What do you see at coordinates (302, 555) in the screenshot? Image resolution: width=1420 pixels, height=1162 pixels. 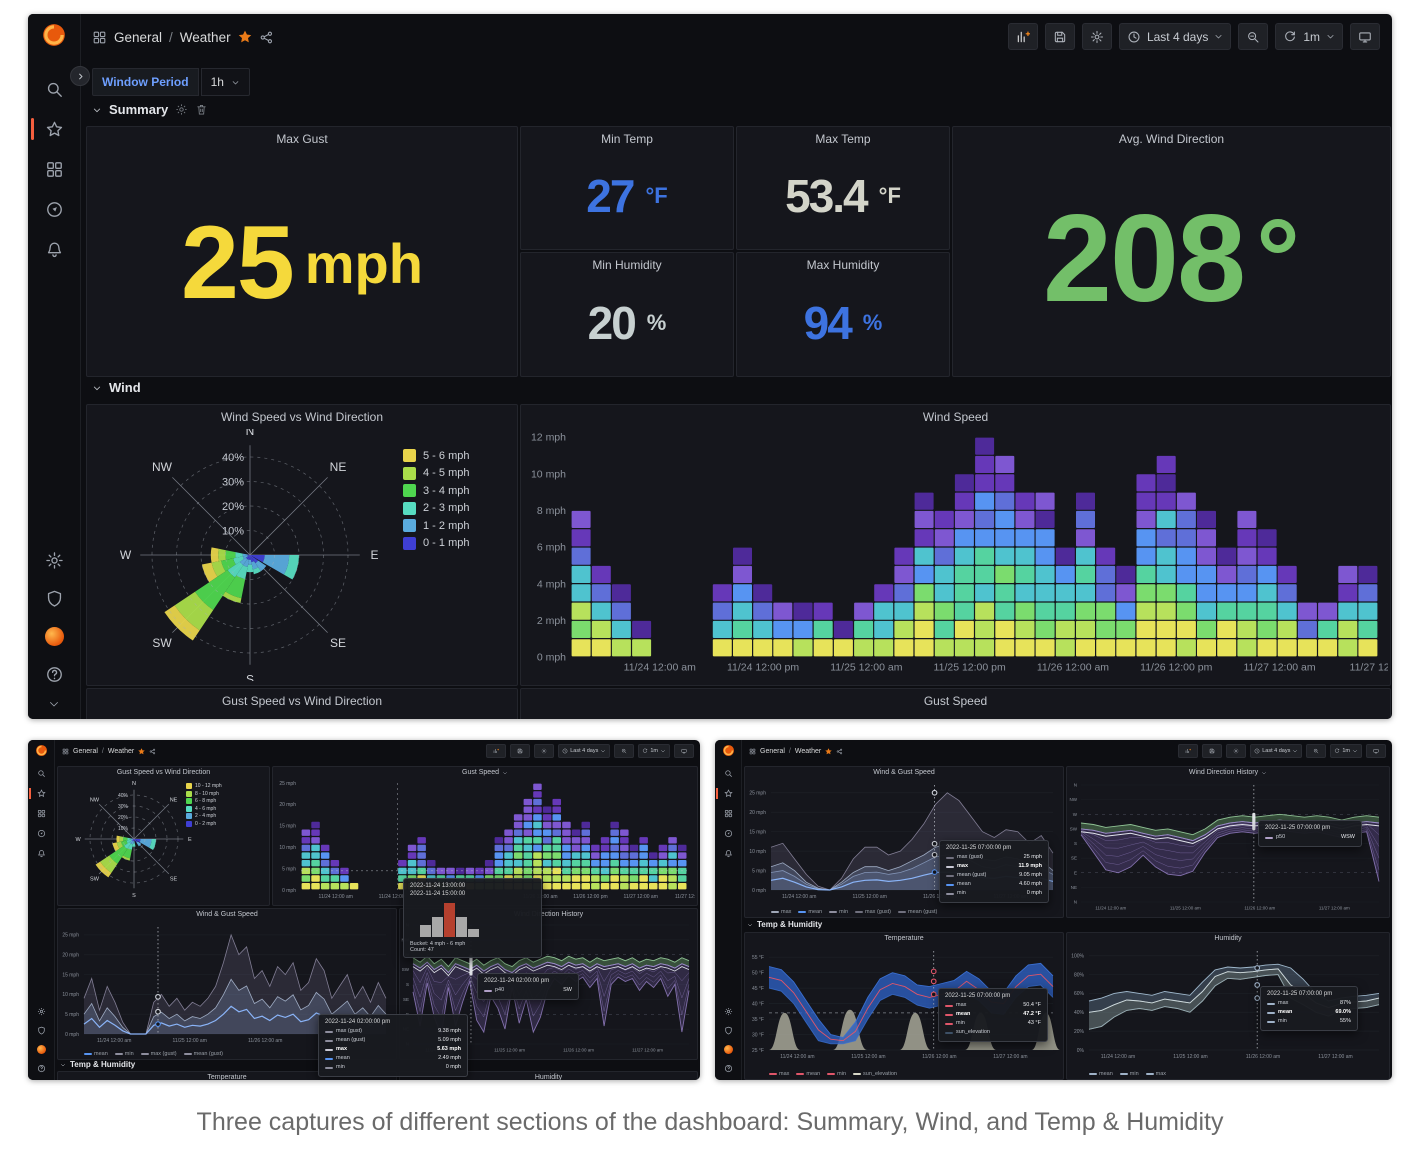 I see `wind-rose-chart: 10% 20% 30% 40% N NE E SE S SW W NW` at bounding box center [302, 555].